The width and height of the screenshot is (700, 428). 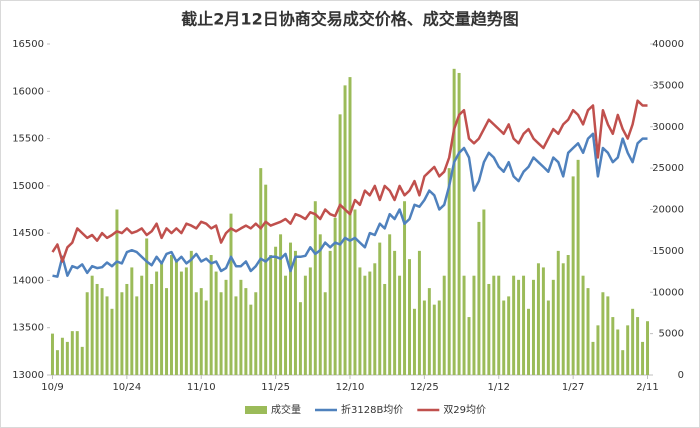 What do you see at coordinates (126, 387) in the screenshot?
I see `x-tick-label: 10/24` at bounding box center [126, 387].